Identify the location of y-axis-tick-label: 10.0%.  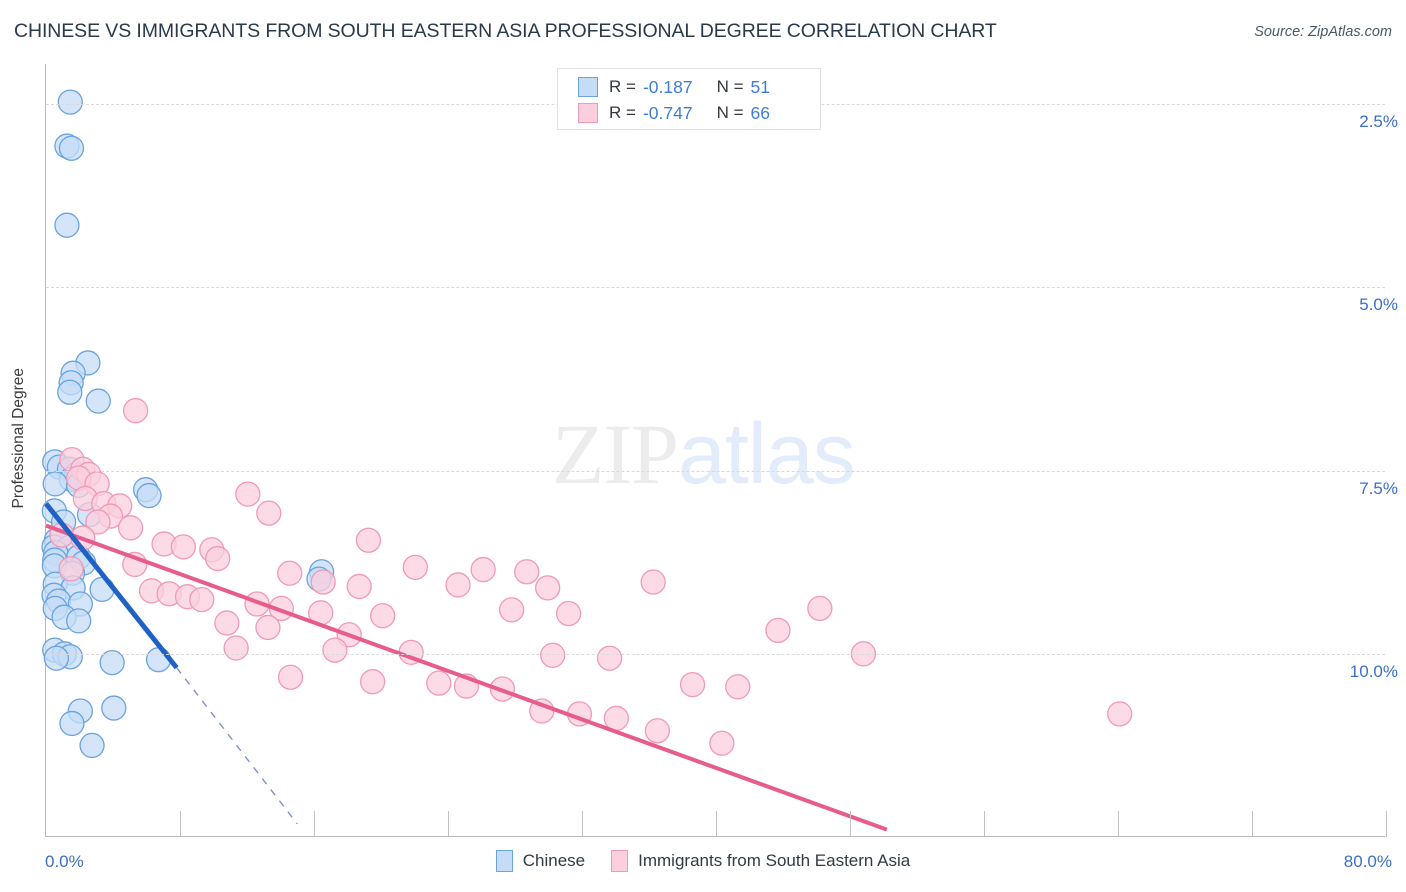
(1373, 671).